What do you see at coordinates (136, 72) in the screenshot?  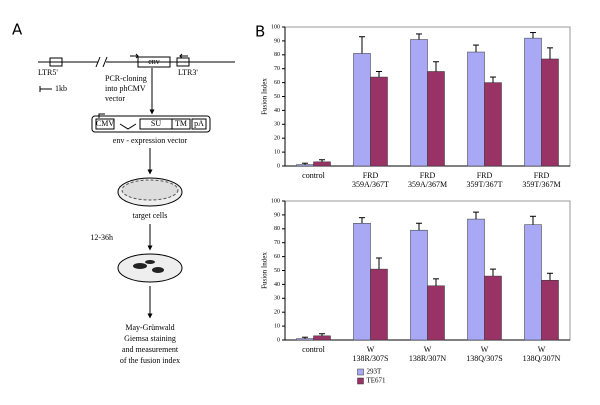 I see `provirus` at bounding box center [136, 72].